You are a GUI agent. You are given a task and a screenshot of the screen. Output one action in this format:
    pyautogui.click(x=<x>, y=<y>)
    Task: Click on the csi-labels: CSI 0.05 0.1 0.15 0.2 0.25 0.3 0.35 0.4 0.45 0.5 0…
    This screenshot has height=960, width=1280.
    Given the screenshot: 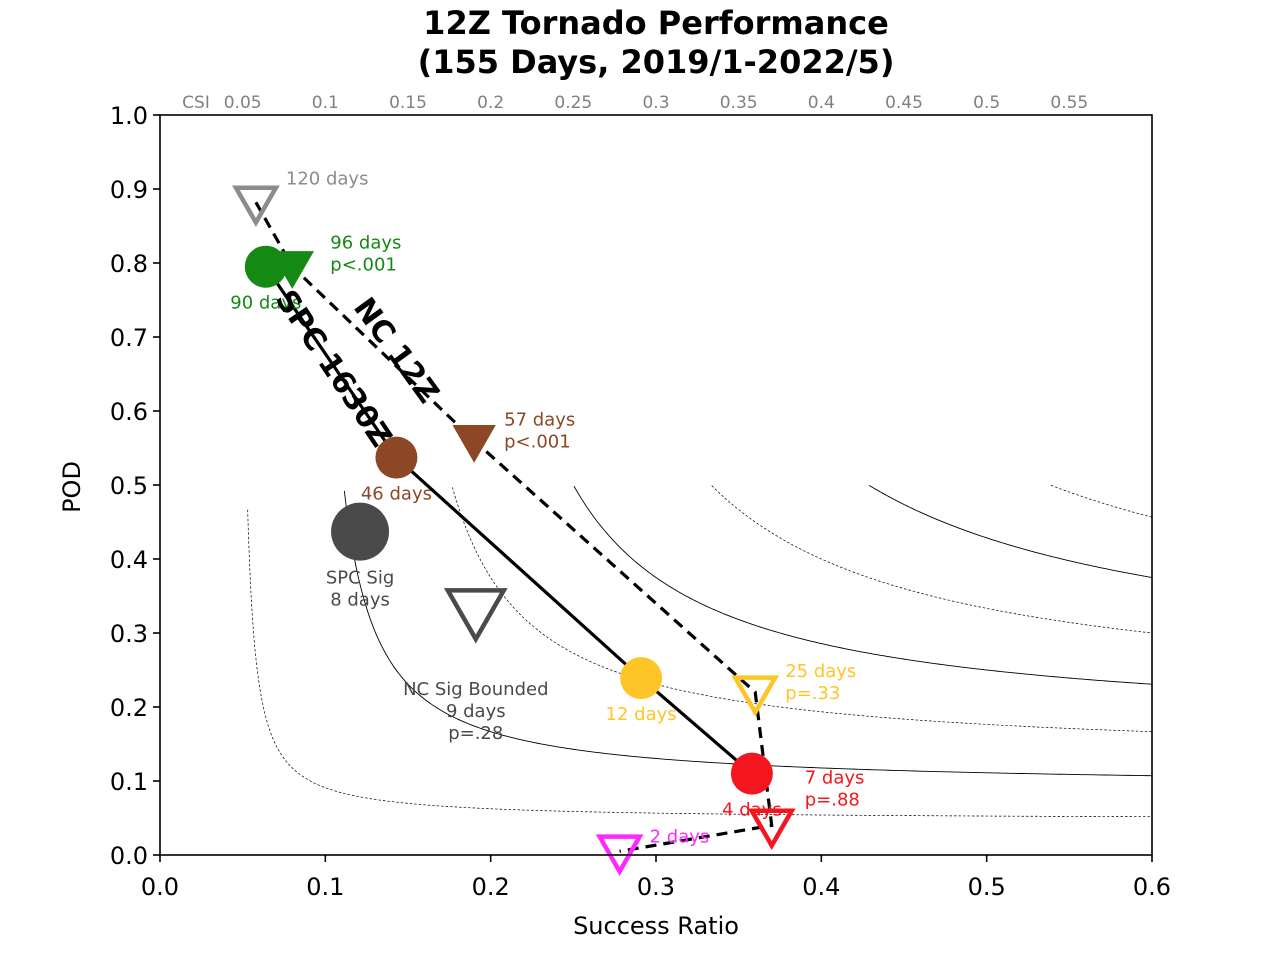 What is the action you would take?
    pyautogui.click(x=635, y=103)
    